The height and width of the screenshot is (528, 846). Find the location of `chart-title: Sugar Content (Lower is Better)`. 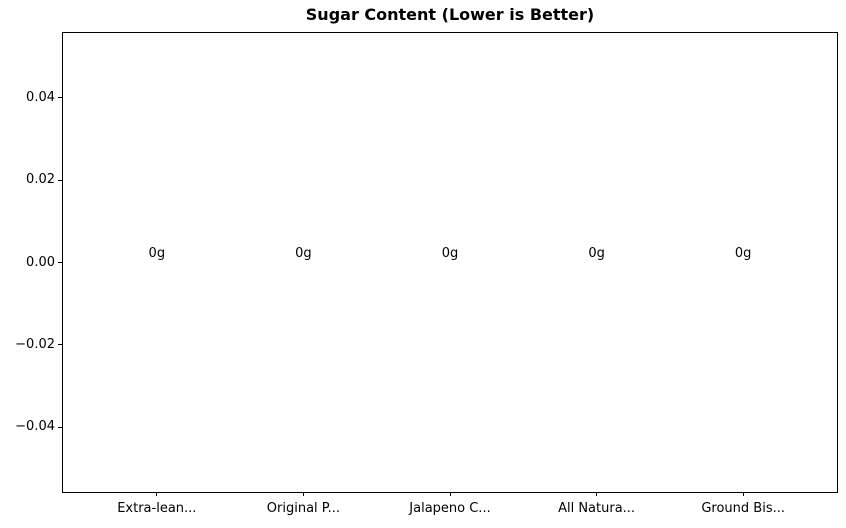

chart-title: Sugar Content (Lower is Better) is located at coordinates (450, 14).